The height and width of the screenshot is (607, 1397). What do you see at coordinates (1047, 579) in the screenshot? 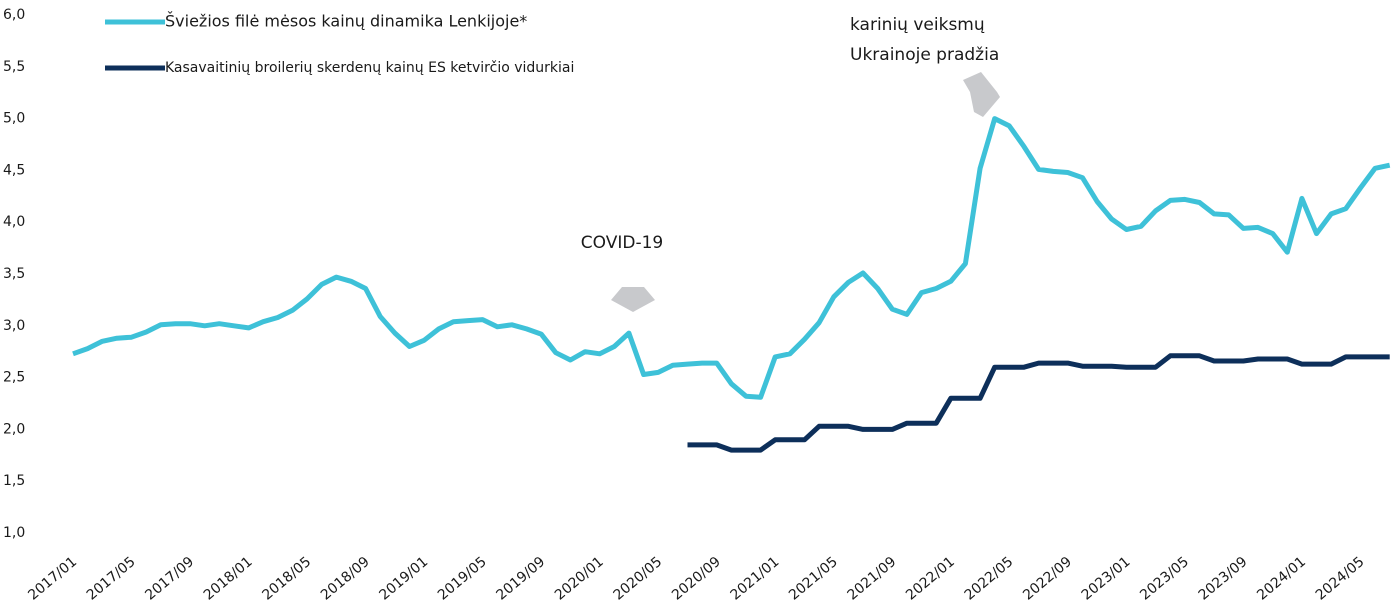
I see `x-tick-label: 2022/09` at bounding box center [1047, 579].